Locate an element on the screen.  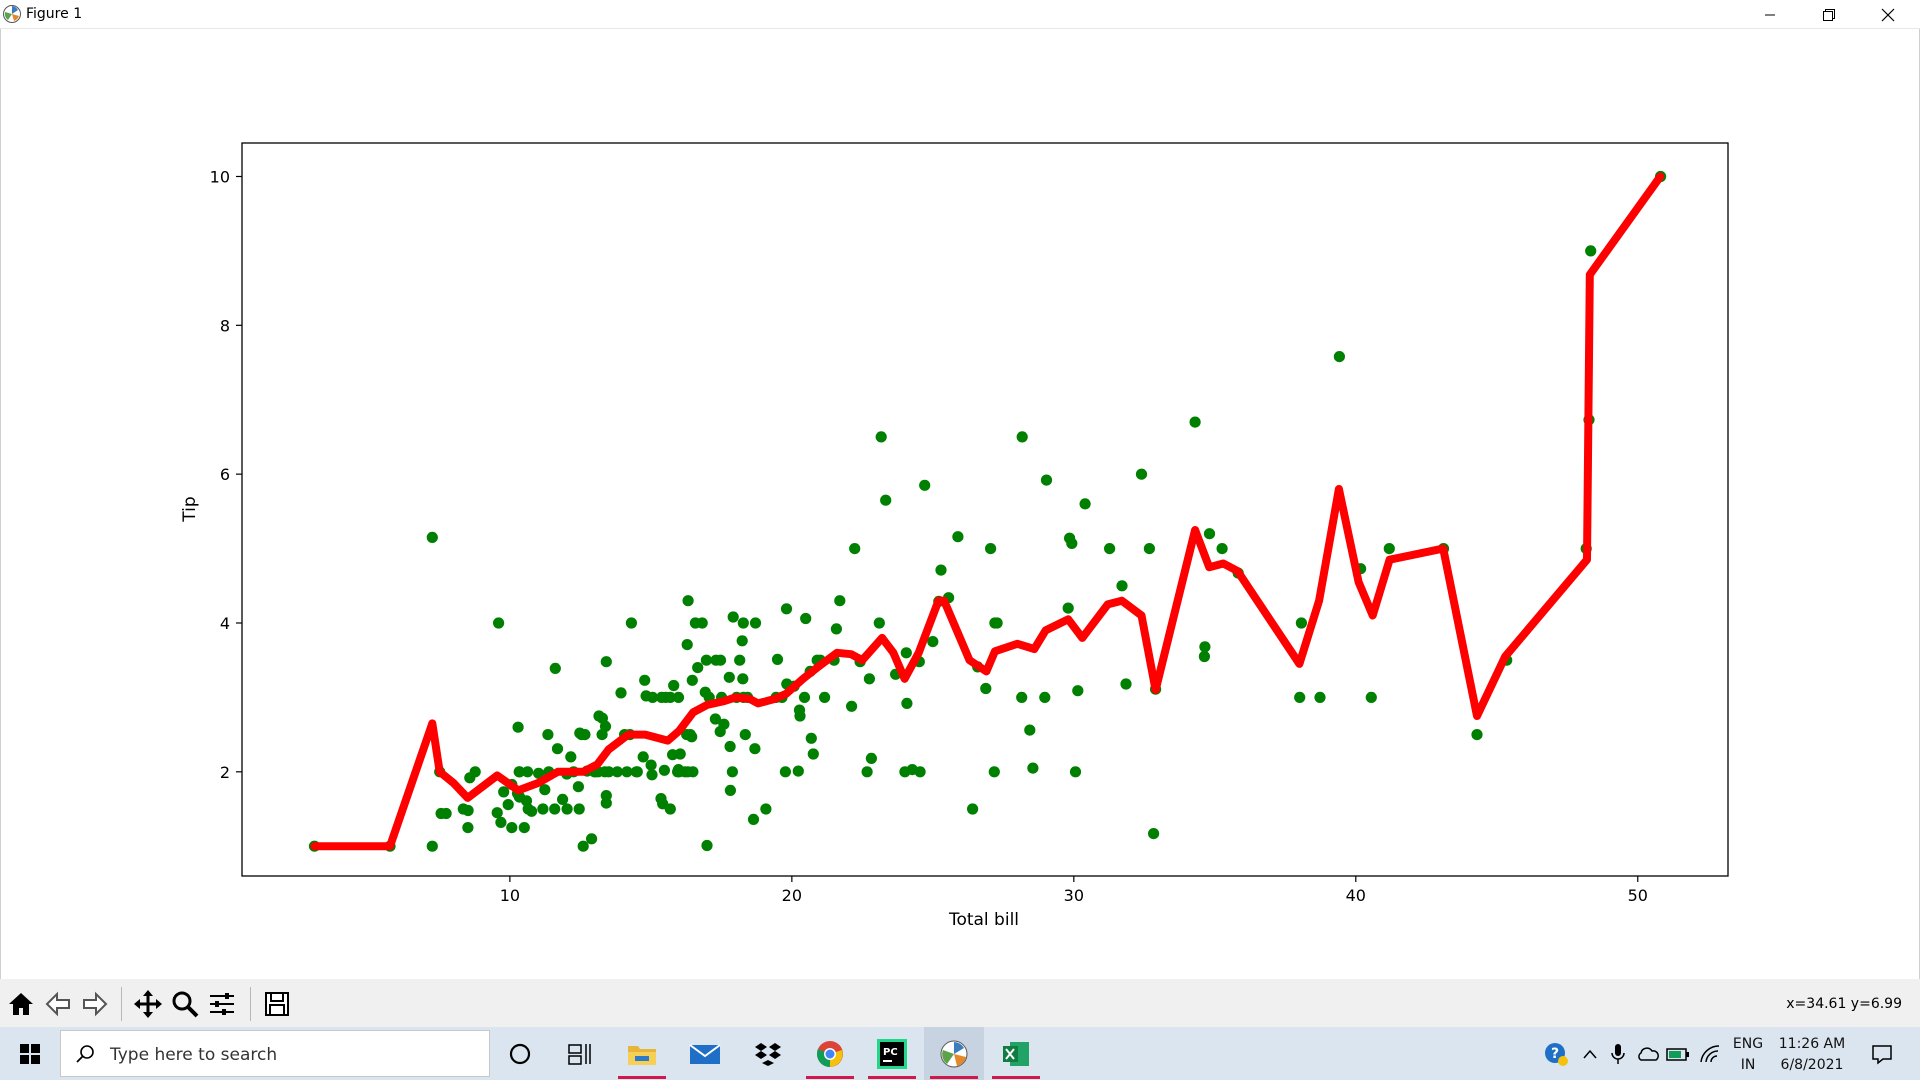
configure-button is located at coordinates (222, 1004).